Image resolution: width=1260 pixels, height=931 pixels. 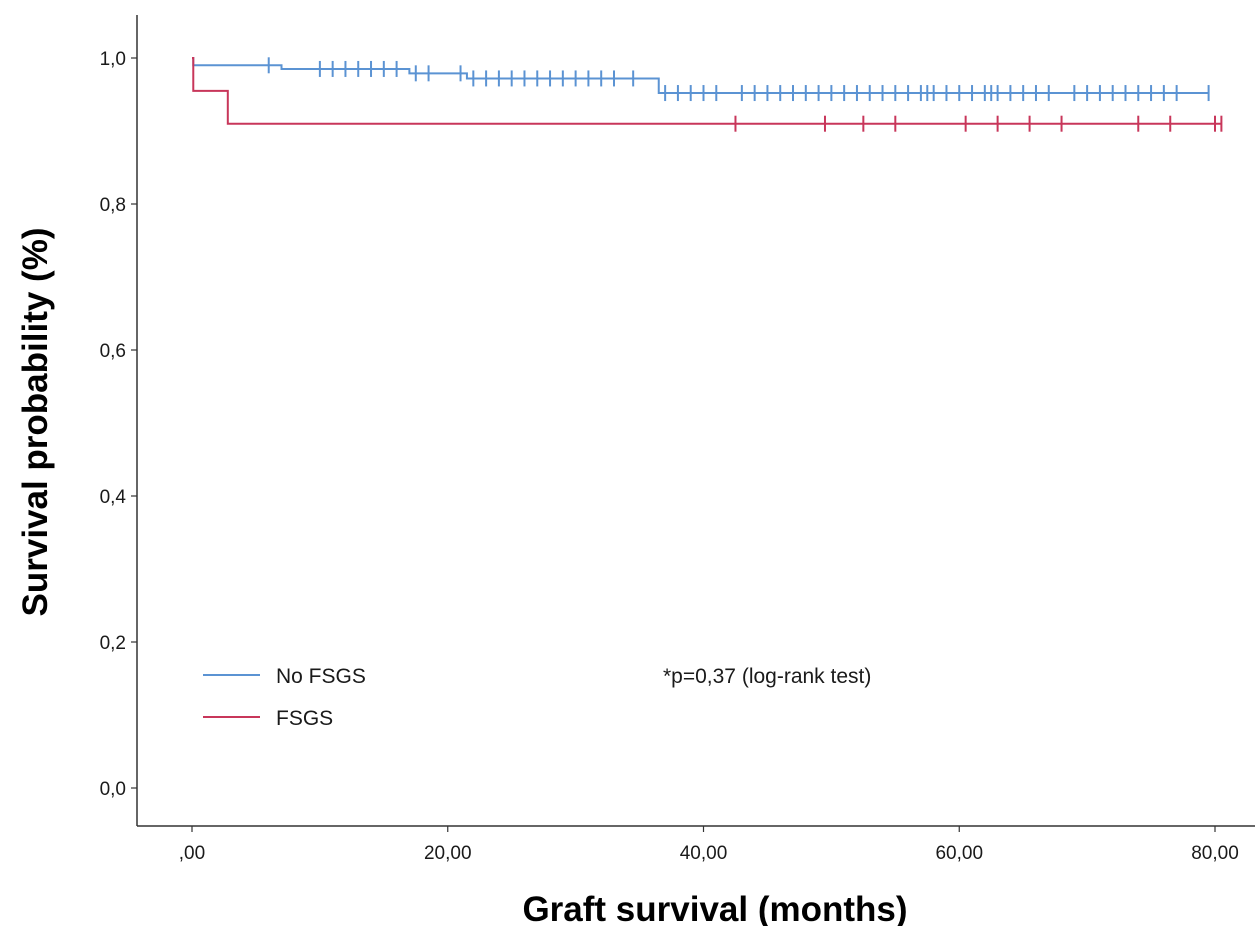 I want to click on x-ticks: ,00 20,00 40,00 60,00 80,00, so click(x=709, y=845).